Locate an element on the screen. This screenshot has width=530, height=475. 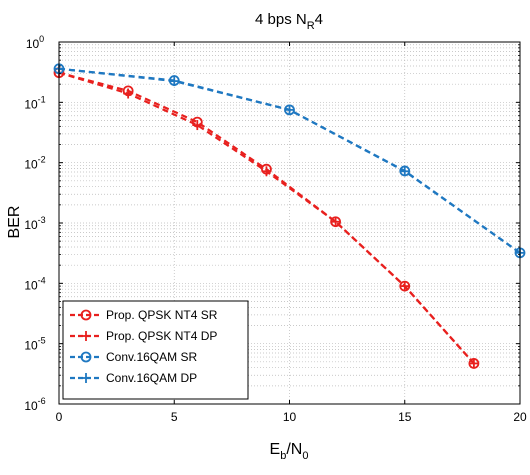
y-tick-label-exponent: -2 is located at coordinates (42, 160).